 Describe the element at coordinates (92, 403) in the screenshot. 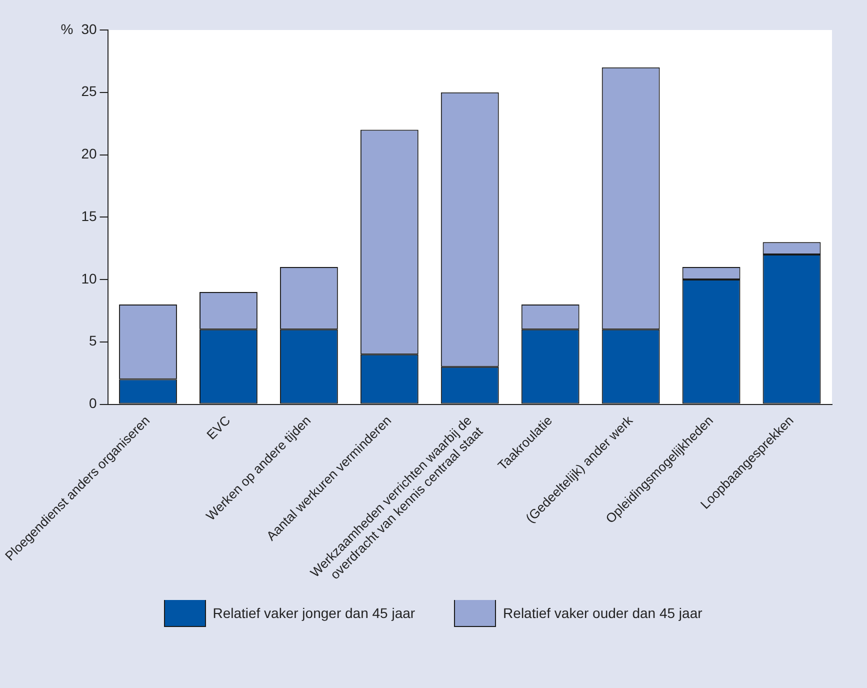

I see `y-tick-label: 0` at that location.